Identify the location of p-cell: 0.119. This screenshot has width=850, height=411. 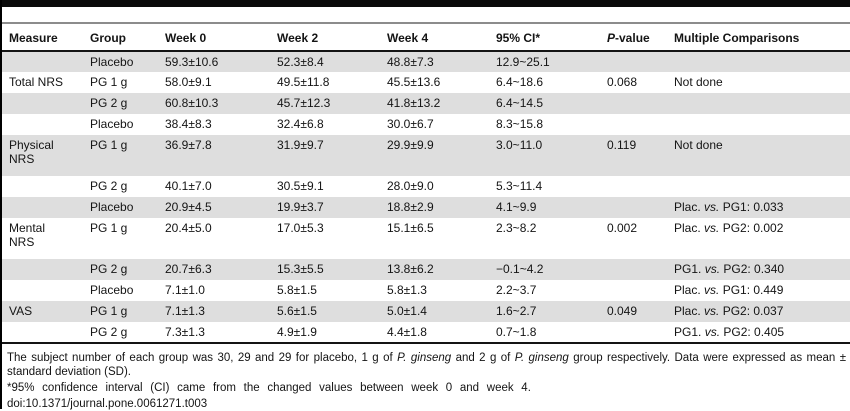
(622, 145).